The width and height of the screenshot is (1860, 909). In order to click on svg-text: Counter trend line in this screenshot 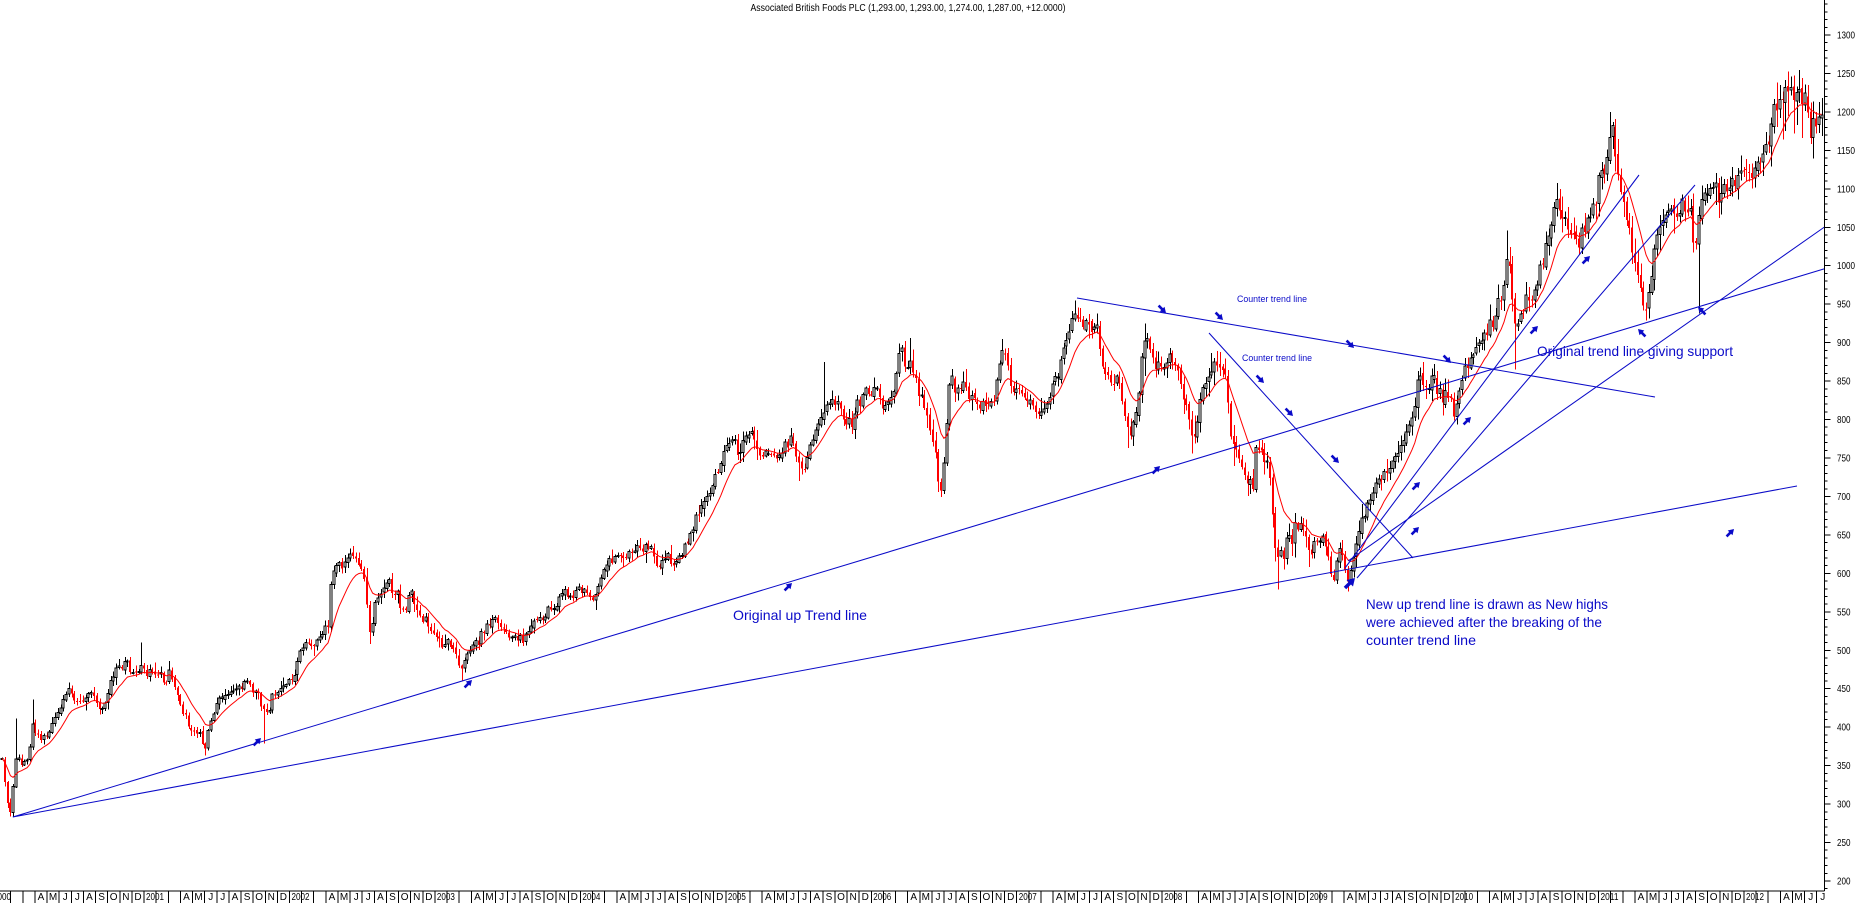, I will do `click(1272, 299)`.